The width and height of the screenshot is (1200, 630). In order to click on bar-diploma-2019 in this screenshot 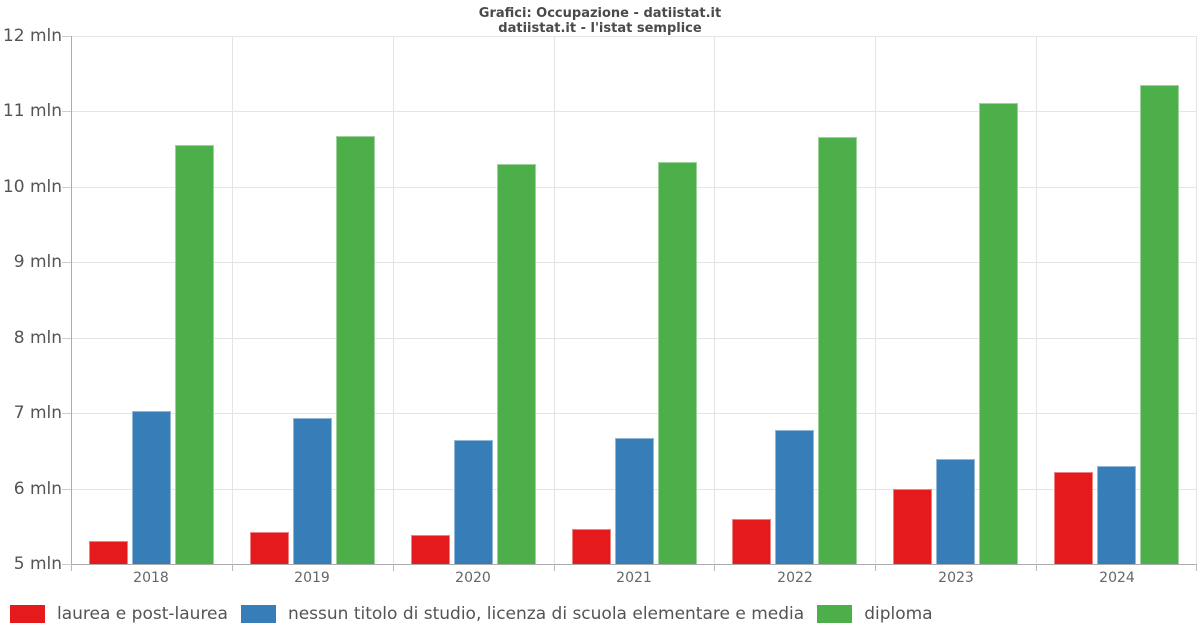, I will do `click(355, 350)`.